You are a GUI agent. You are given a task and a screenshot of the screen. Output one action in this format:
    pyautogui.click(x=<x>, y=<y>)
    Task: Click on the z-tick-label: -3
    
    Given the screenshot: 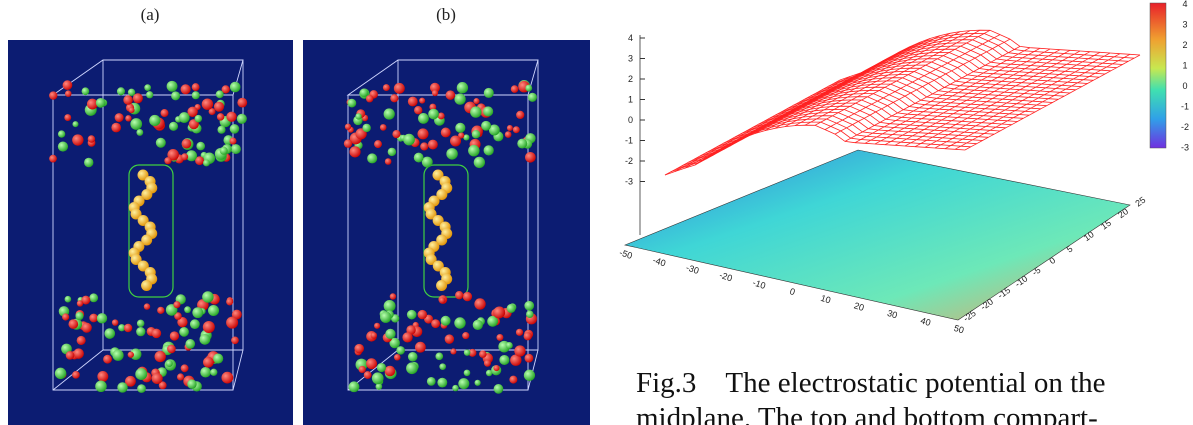 What is the action you would take?
    pyautogui.click(x=629, y=182)
    